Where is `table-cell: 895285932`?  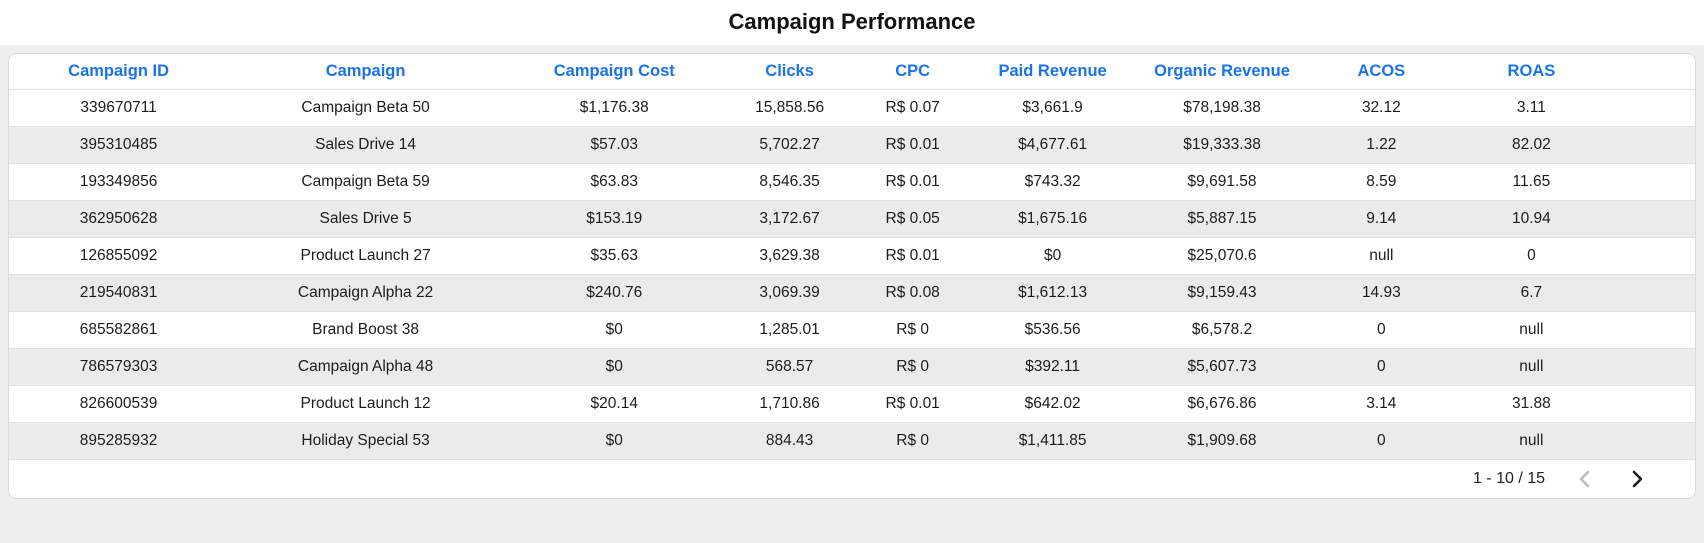 table-cell: 895285932 is located at coordinates (118, 440).